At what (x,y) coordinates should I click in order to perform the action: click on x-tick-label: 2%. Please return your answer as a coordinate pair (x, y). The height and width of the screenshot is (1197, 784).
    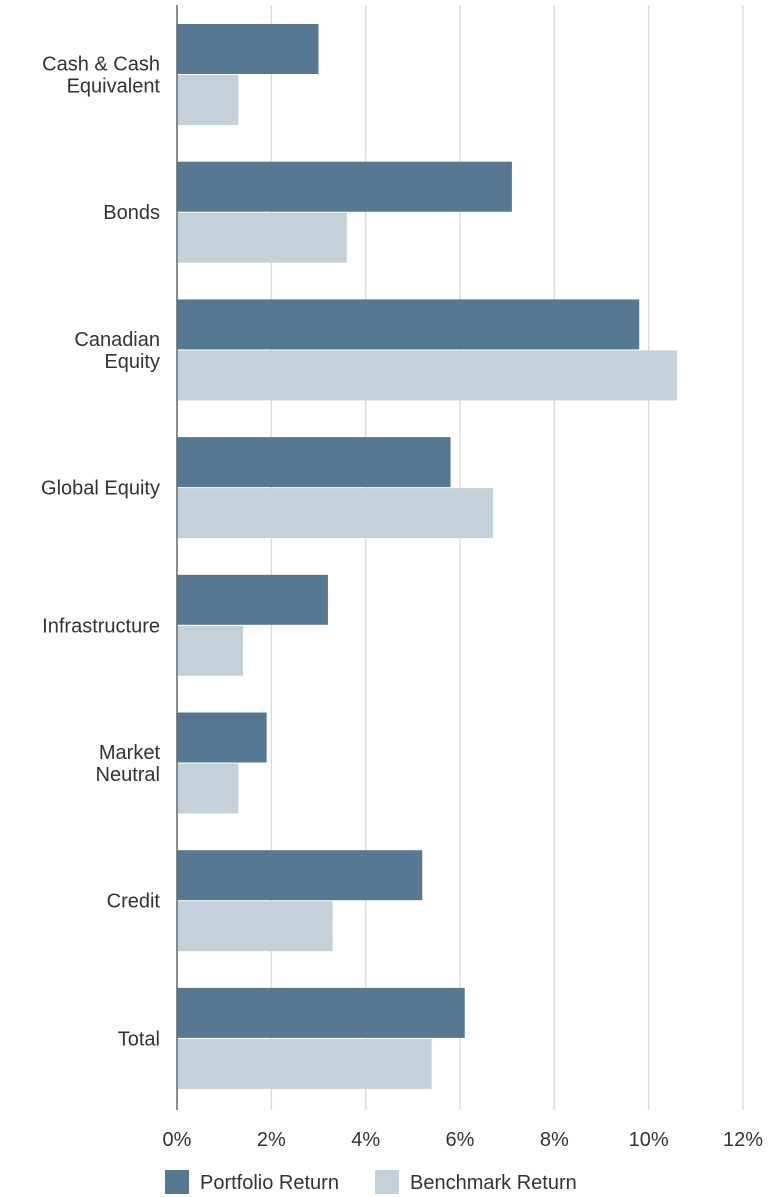
    Looking at the image, I should click on (271, 1140).